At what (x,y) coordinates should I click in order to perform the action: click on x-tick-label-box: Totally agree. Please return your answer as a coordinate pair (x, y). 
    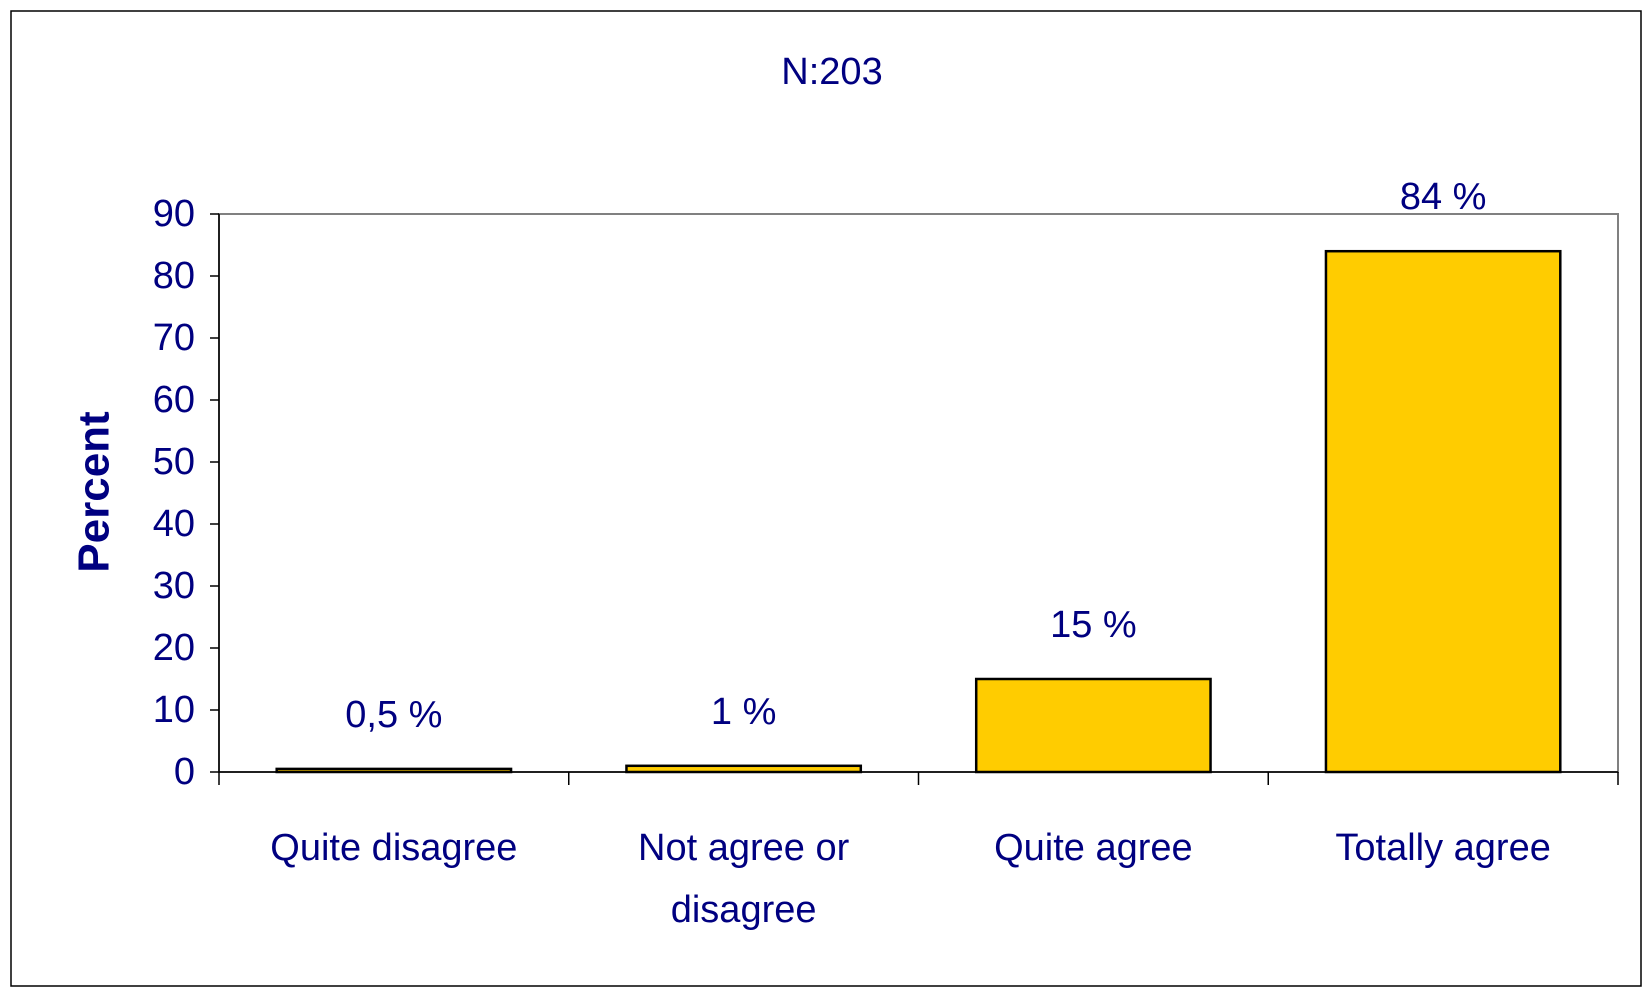
    Looking at the image, I should click on (1443, 848).